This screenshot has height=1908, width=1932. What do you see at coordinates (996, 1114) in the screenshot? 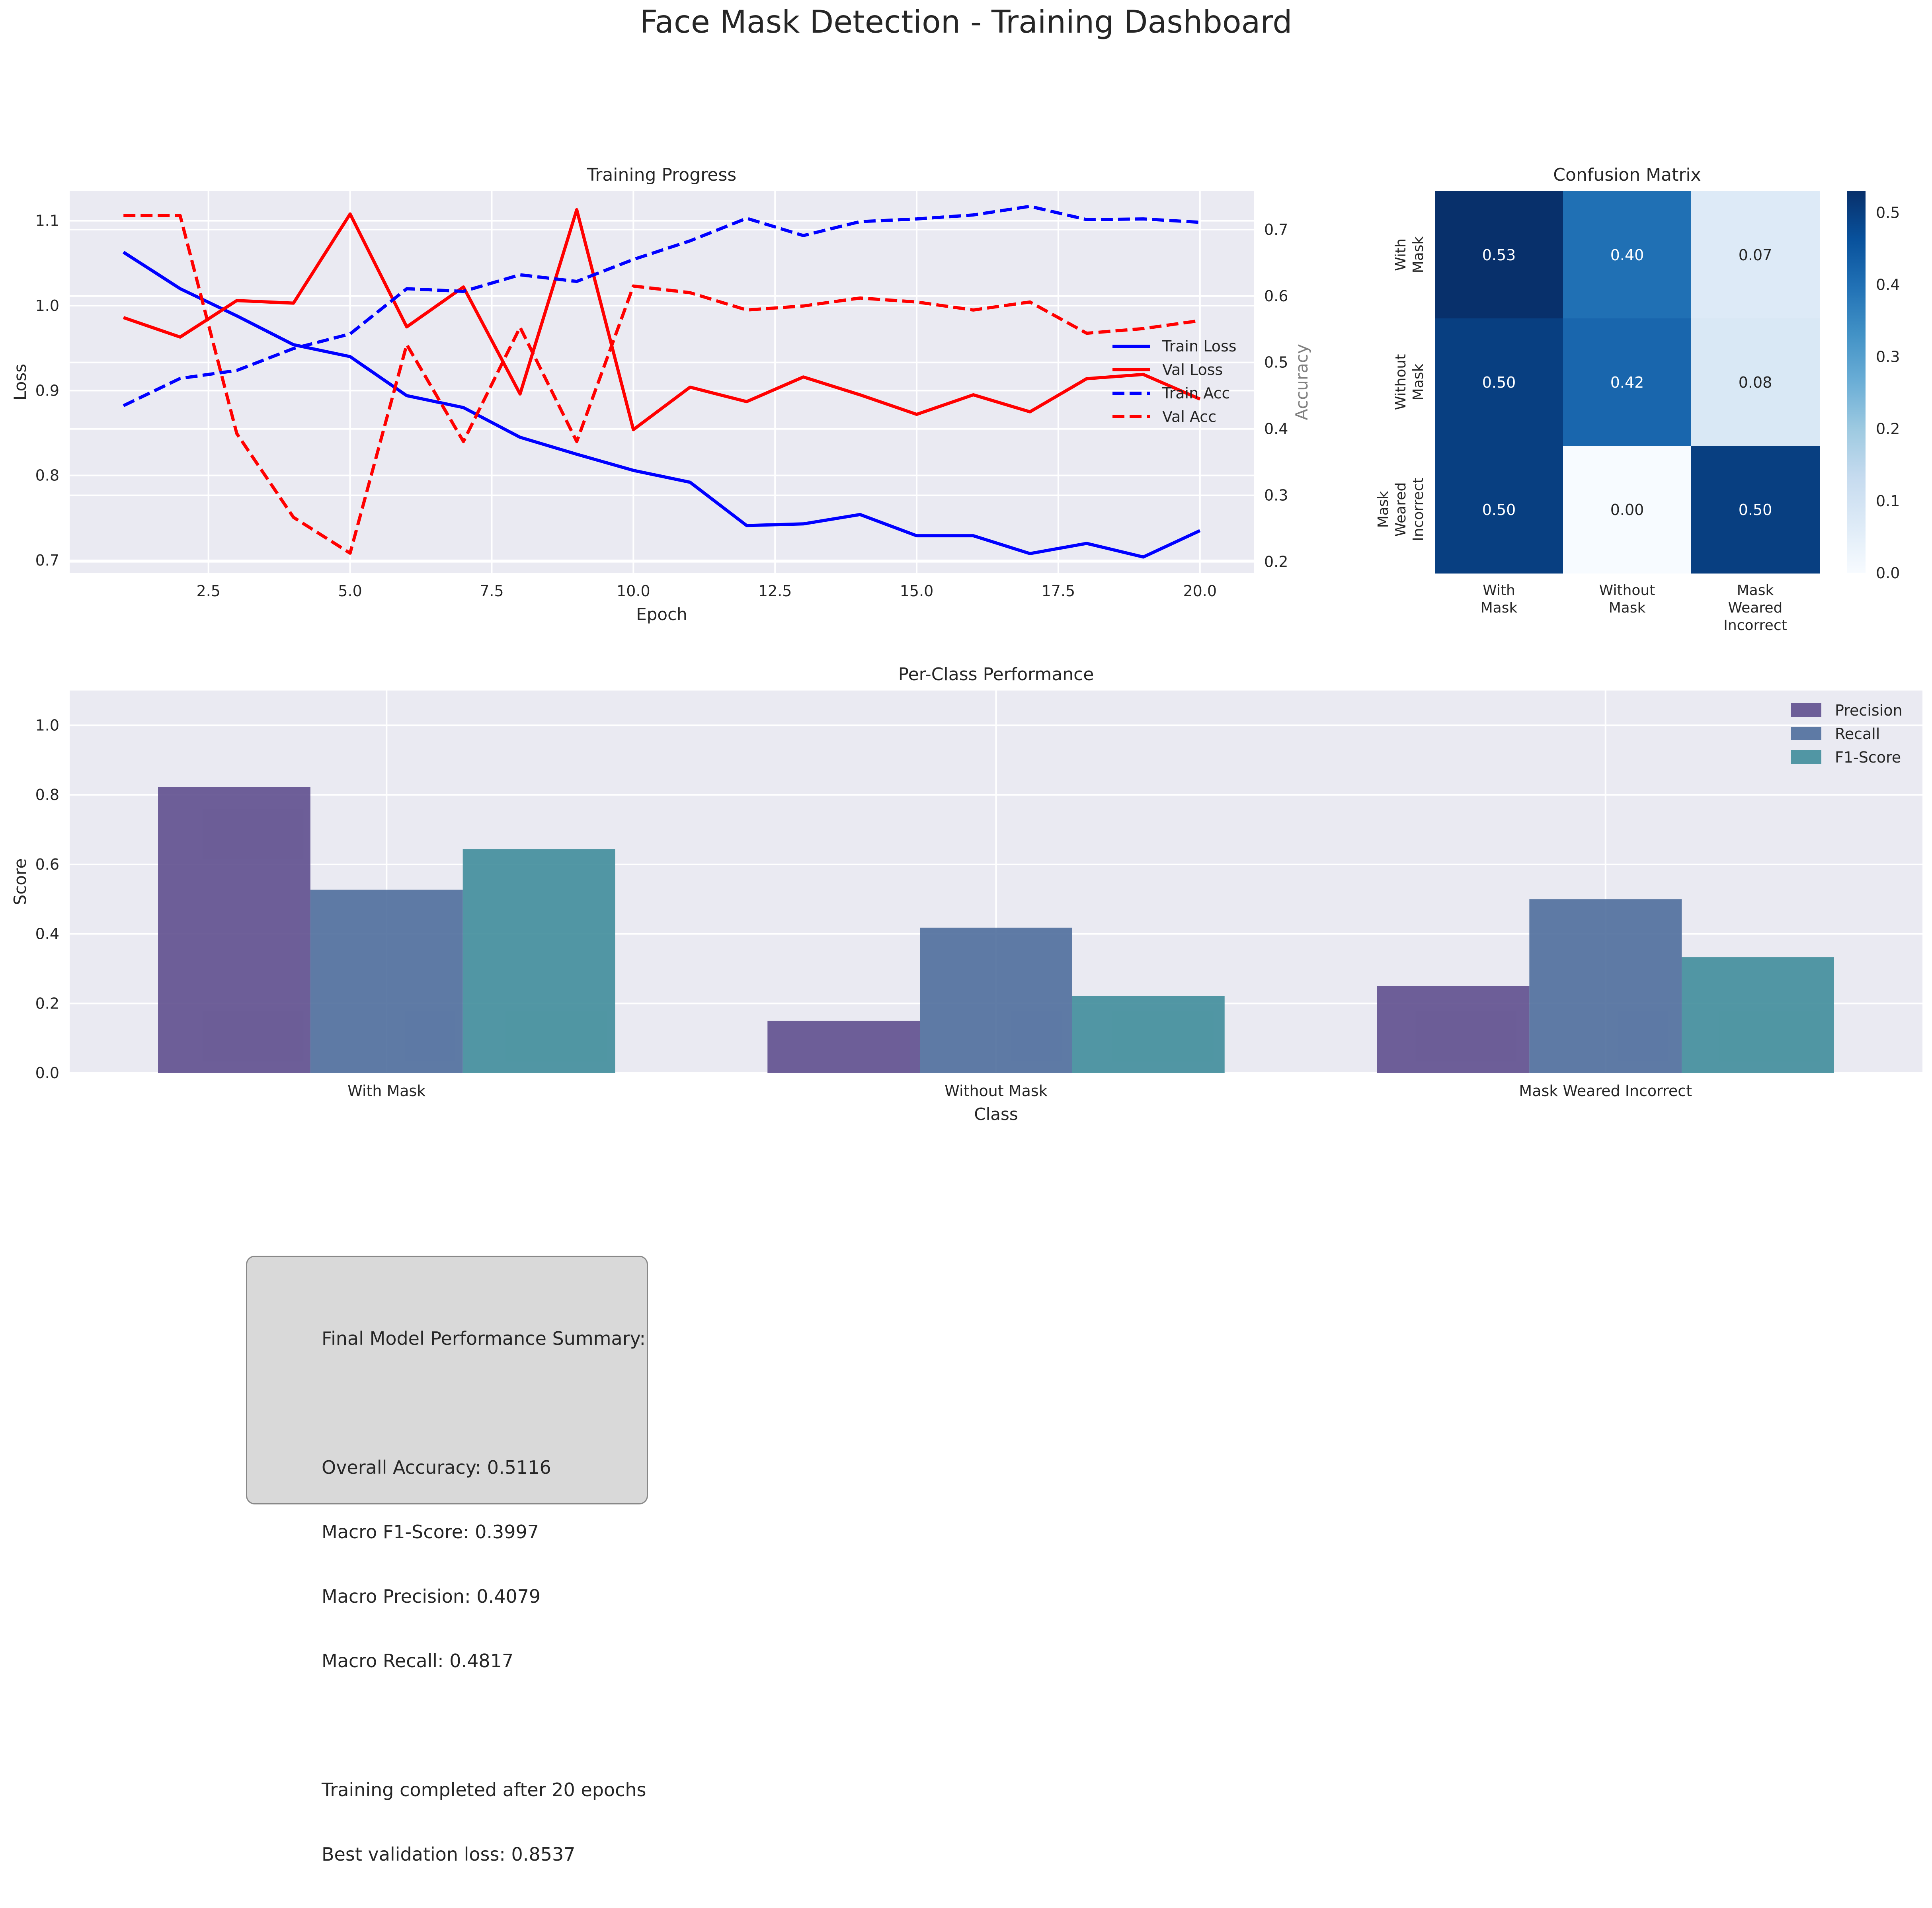
I see `x-axis-label: Class` at bounding box center [996, 1114].